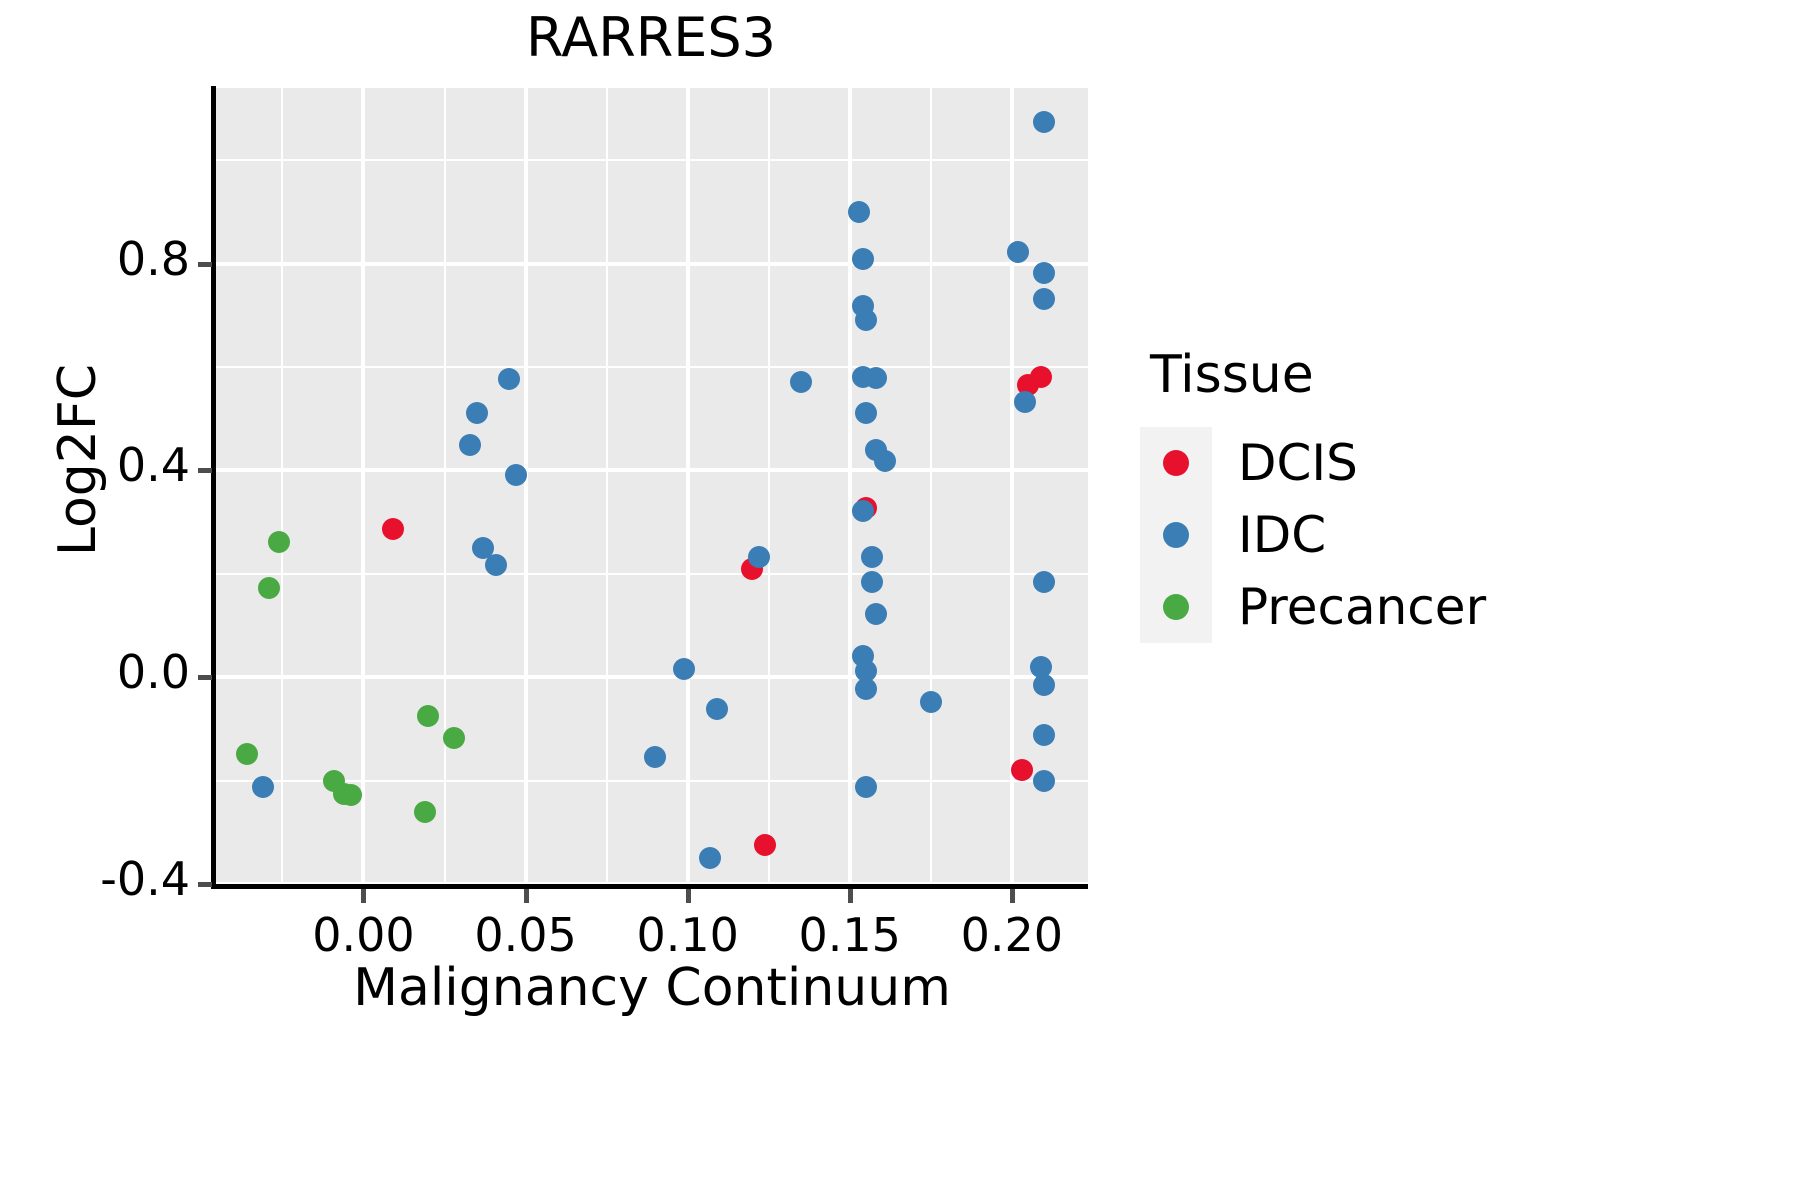  Describe the element at coordinates (153, 258) in the screenshot. I see `y-tick-label: 0.8` at that location.